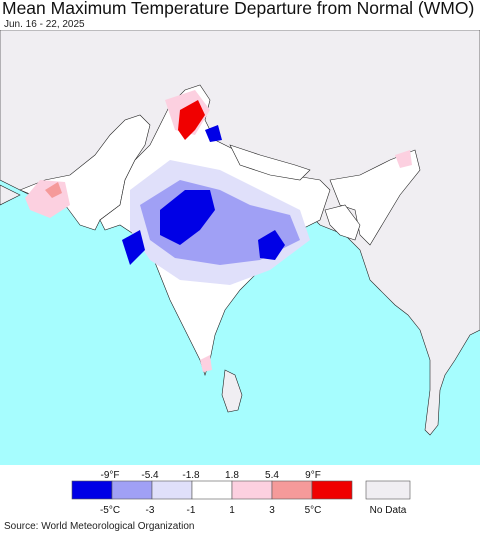  What do you see at coordinates (191, 475) in the screenshot?
I see `fahrenheit-tick: -1.8` at bounding box center [191, 475].